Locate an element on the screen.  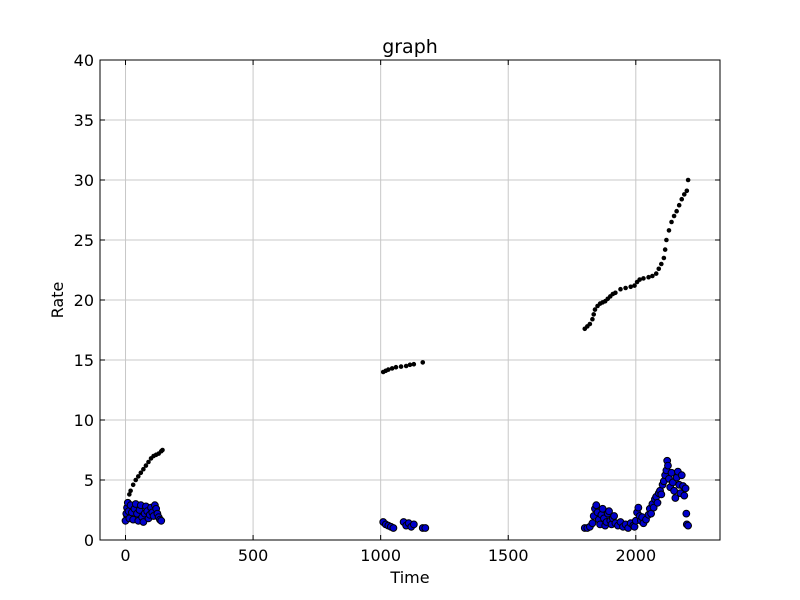
x-tick-label: 500 is located at coordinates (253, 555).